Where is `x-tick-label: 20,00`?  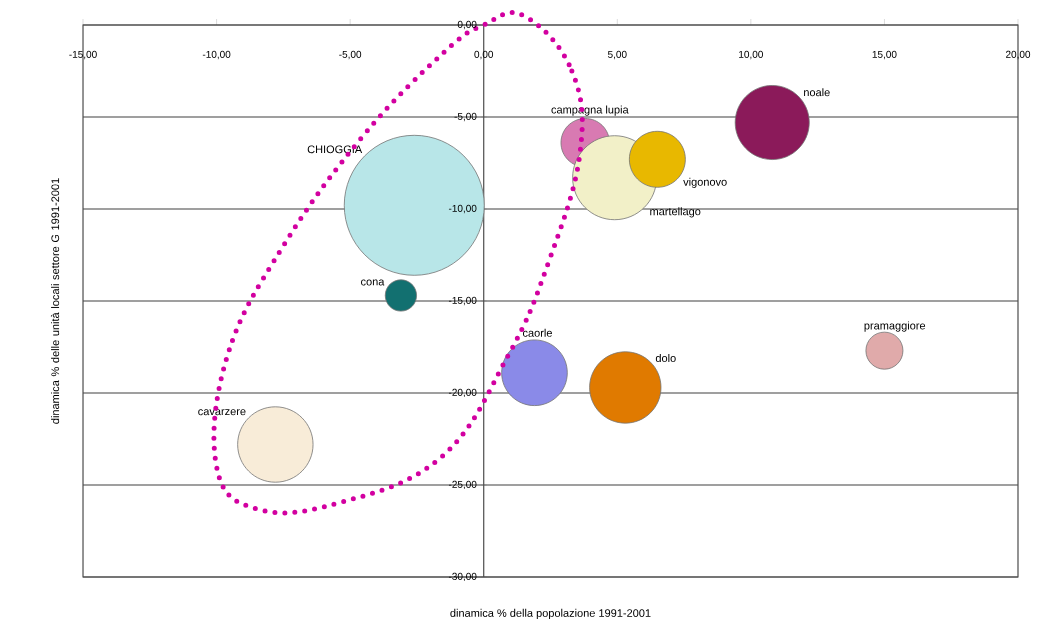 x-tick-label: 20,00 is located at coordinates (1018, 55).